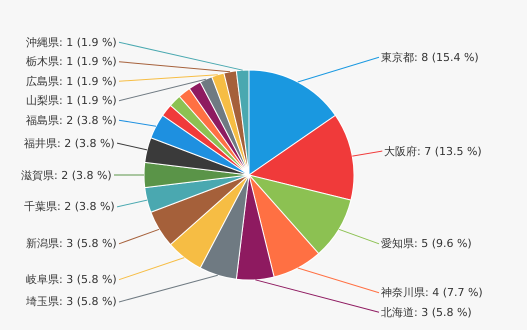  Describe the element at coordinates (71, 81) in the screenshot. I see `slice-label: 広島県: 1 (1.9 %)` at that location.